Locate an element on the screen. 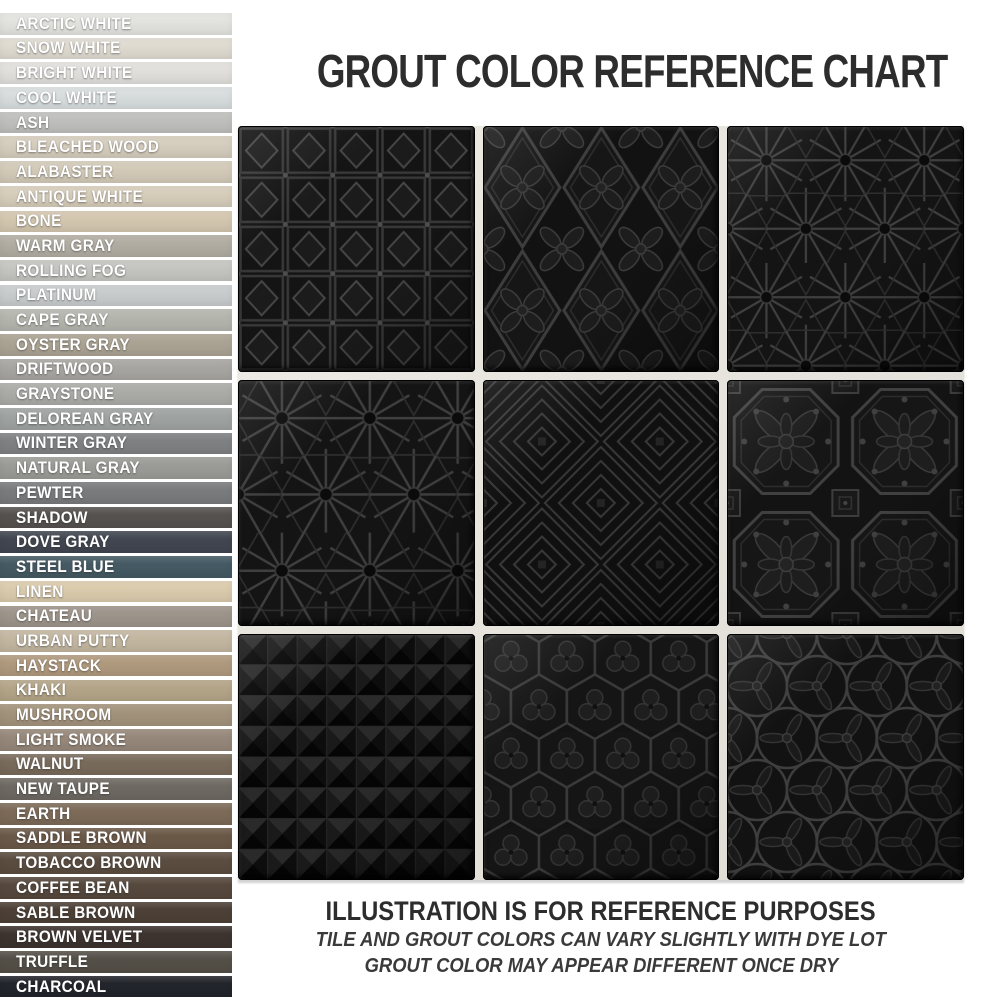 The image size is (1000, 1000). swatch-label: PEWTER is located at coordinates (50, 492).